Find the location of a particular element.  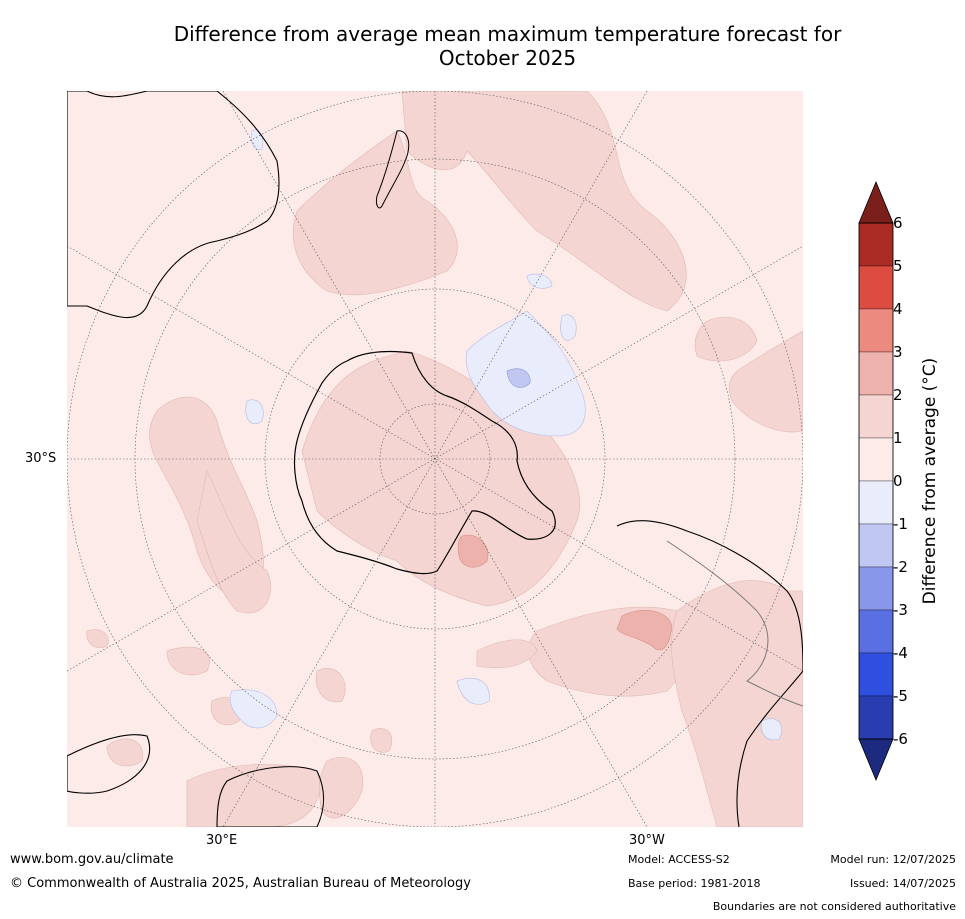

colorbar-tick-label: -6 is located at coordinates (900, 739).